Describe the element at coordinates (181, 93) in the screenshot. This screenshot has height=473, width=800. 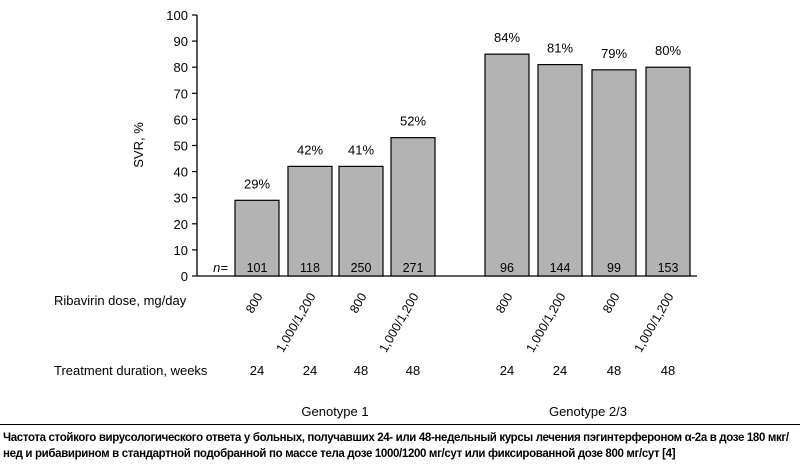
I see `y-tick-label: 70` at that location.